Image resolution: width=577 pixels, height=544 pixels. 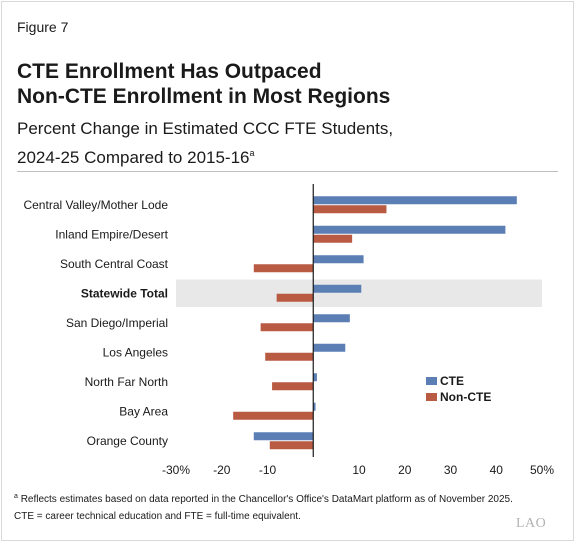 I want to click on subtitle-footnote-marker: a, so click(x=252, y=153).